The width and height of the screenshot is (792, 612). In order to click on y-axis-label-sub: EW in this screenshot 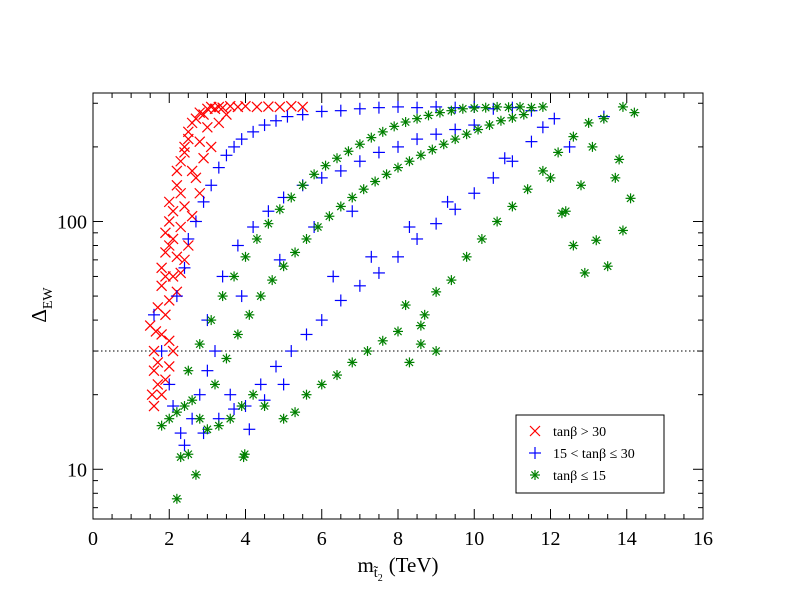, I will do `click(48, 298)`.